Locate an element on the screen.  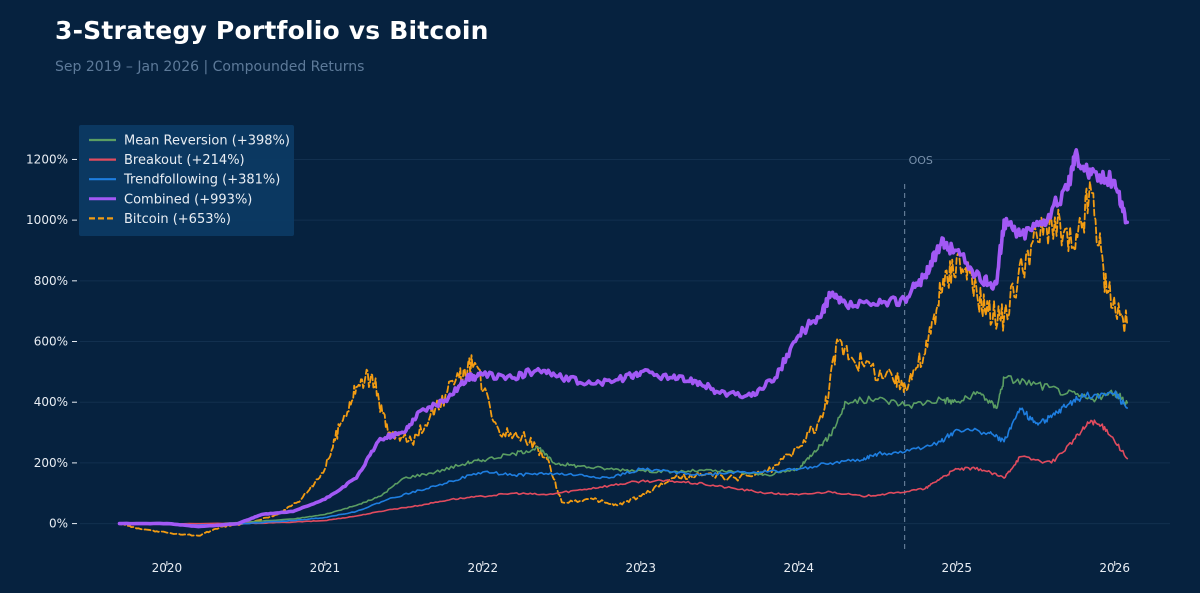
legend-label: Breakout (+214%) is located at coordinates (184, 160).